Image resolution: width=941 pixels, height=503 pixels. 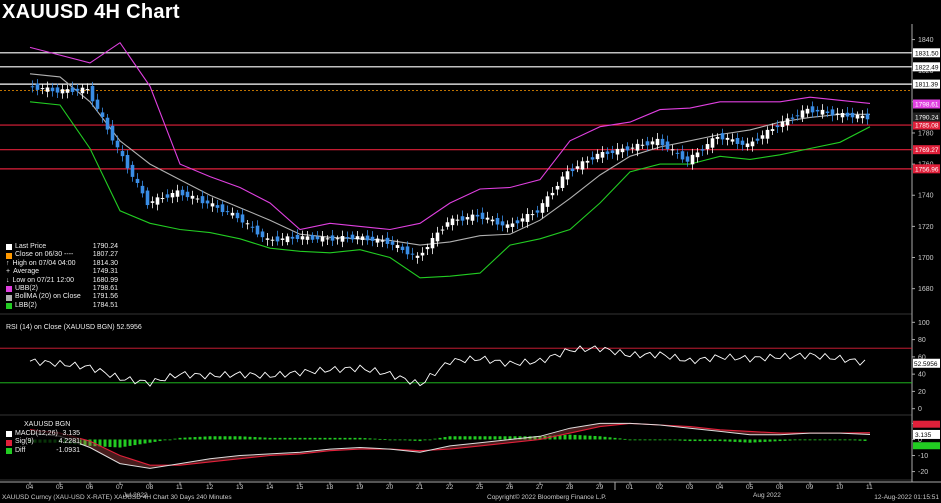 I want to click on legend-value: 1814.30, so click(x=105, y=263).